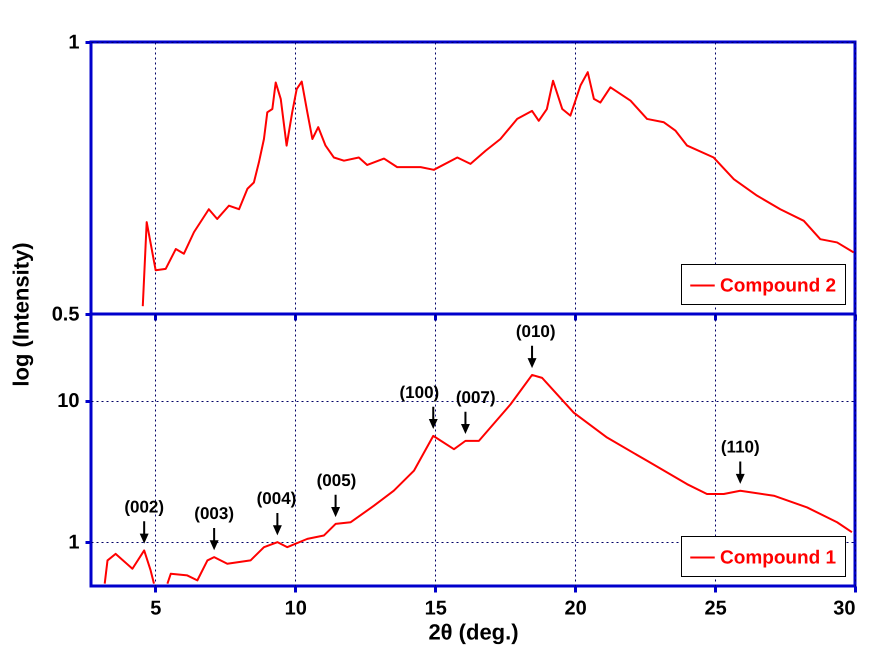  I want to click on x-axis-title: 2θ (deg.), so click(473, 632).